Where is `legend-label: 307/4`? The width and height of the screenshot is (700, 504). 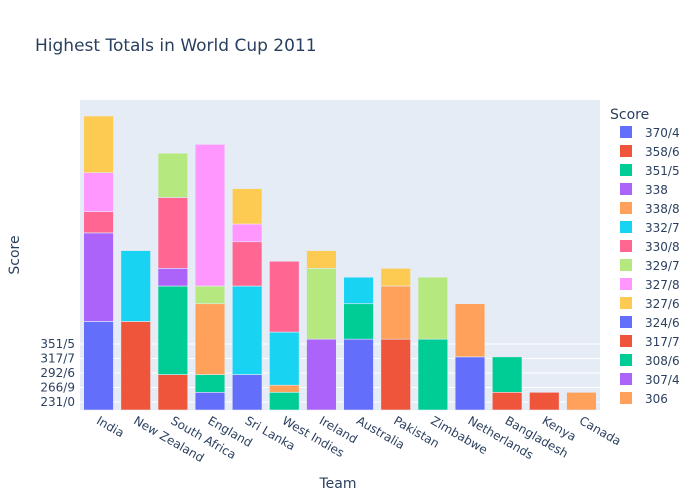 legend-label: 307/4 is located at coordinates (662, 380).